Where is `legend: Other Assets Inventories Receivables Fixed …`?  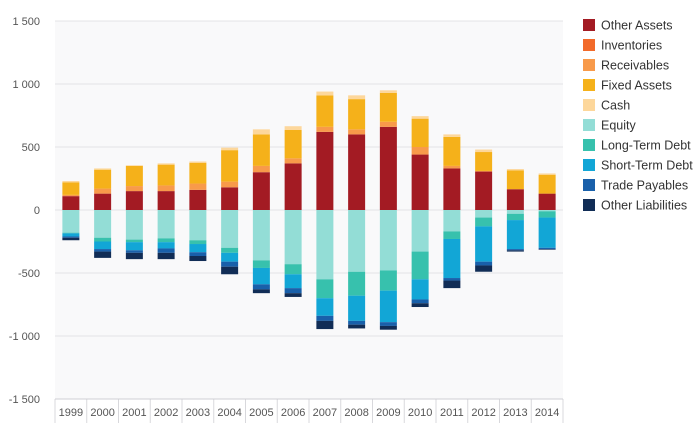
legend: Other Assets Inventories Receivables Fixed … is located at coordinates (638, 116).